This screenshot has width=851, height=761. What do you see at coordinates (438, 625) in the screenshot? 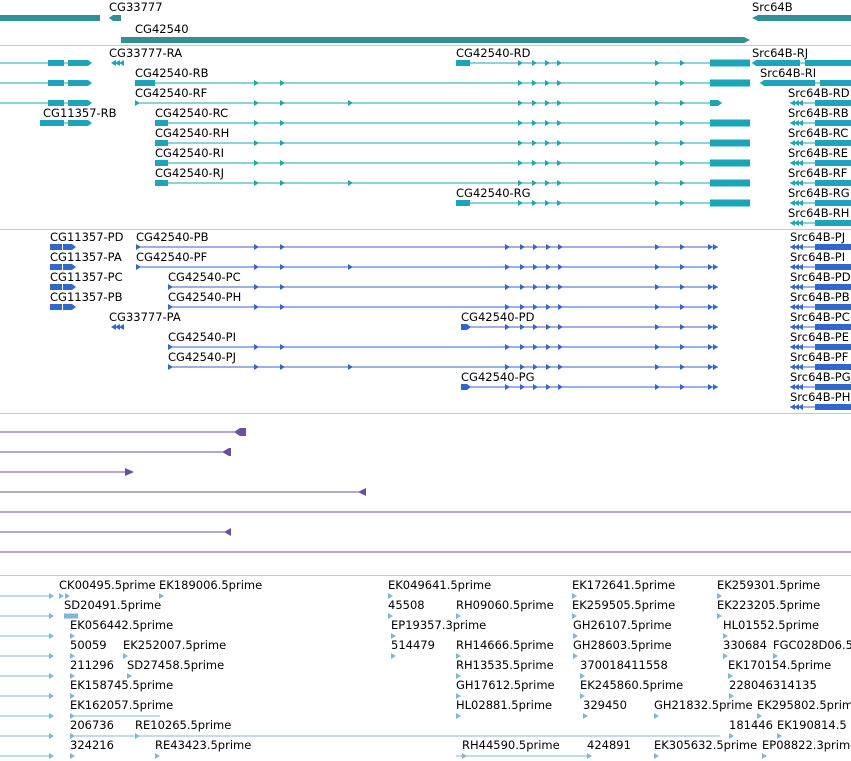
I see `est-label: EP19357.3prime` at bounding box center [438, 625].